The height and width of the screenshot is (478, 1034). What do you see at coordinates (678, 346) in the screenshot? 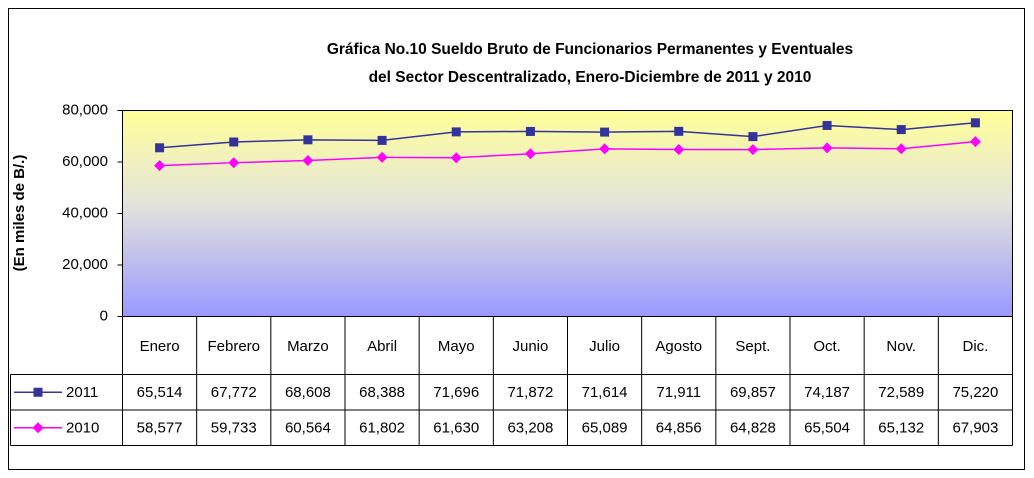
I see `x-tick-label: Agosto` at bounding box center [678, 346].